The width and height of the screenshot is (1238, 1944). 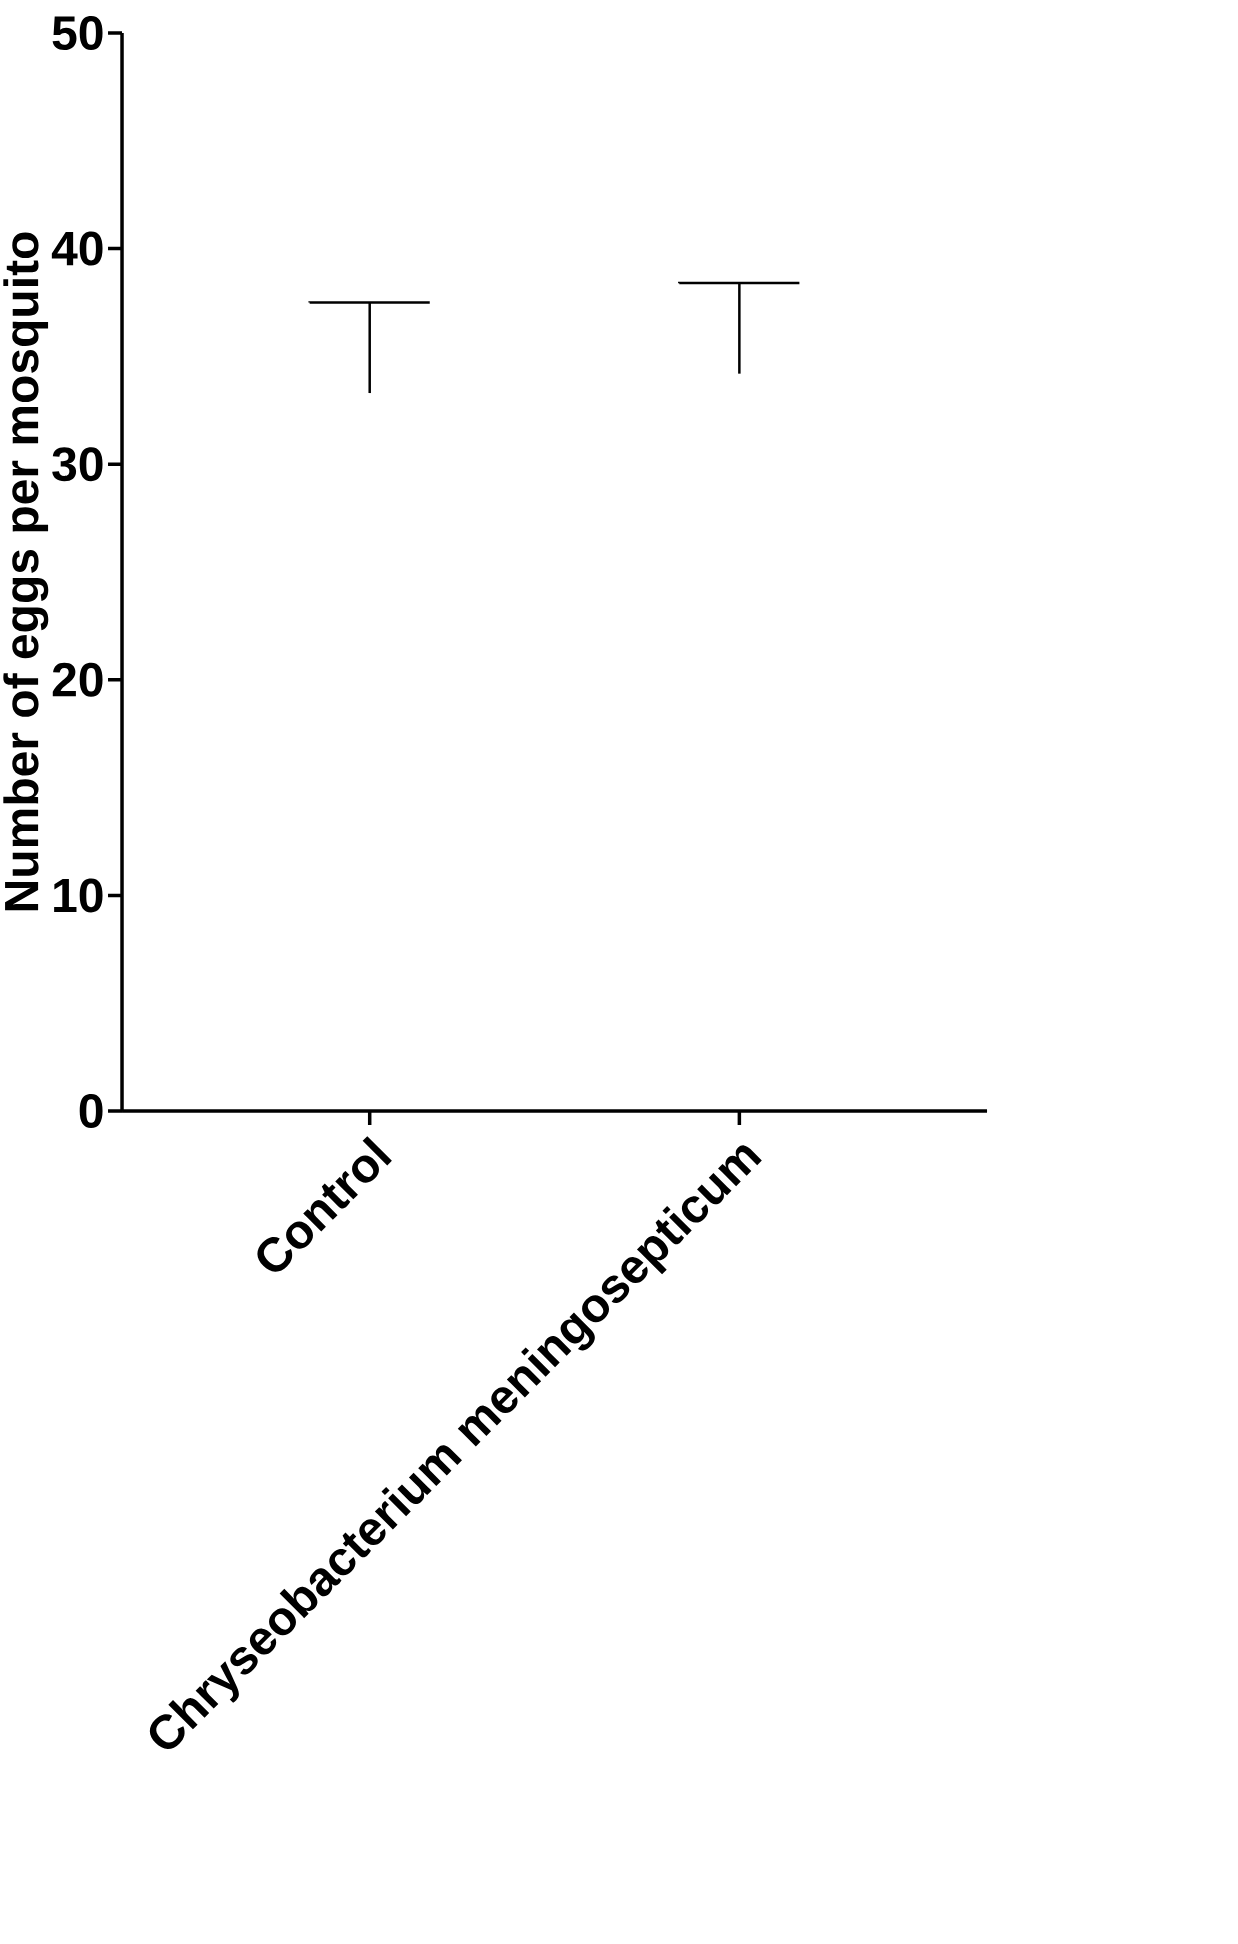 I want to click on y-axis-title: Number of eggs per mosquito, so click(x=26, y=571).